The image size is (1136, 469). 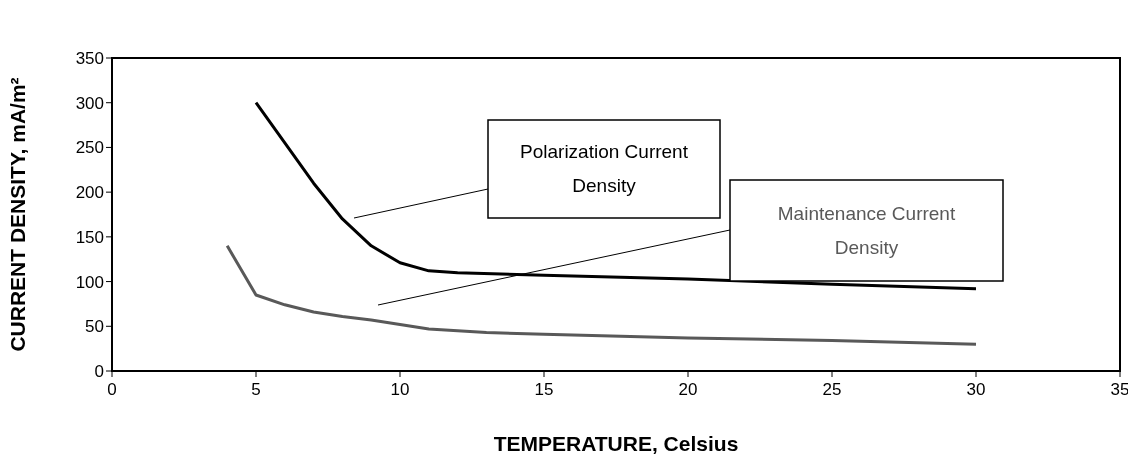 What do you see at coordinates (976, 390) in the screenshot?
I see `x-tick-label: 30` at bounding box center [976, 390].